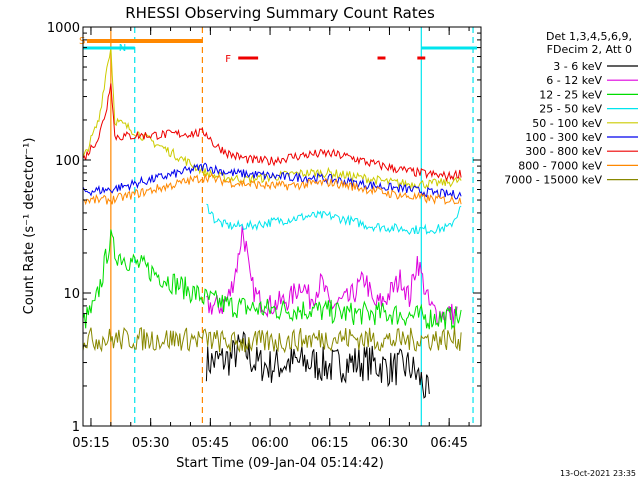 The height and width of the screenshot is (480, 640). Describe the element at coordinates (150, 443) in the screenshot. I see `x-tick-label-1: 05:30` at that location.